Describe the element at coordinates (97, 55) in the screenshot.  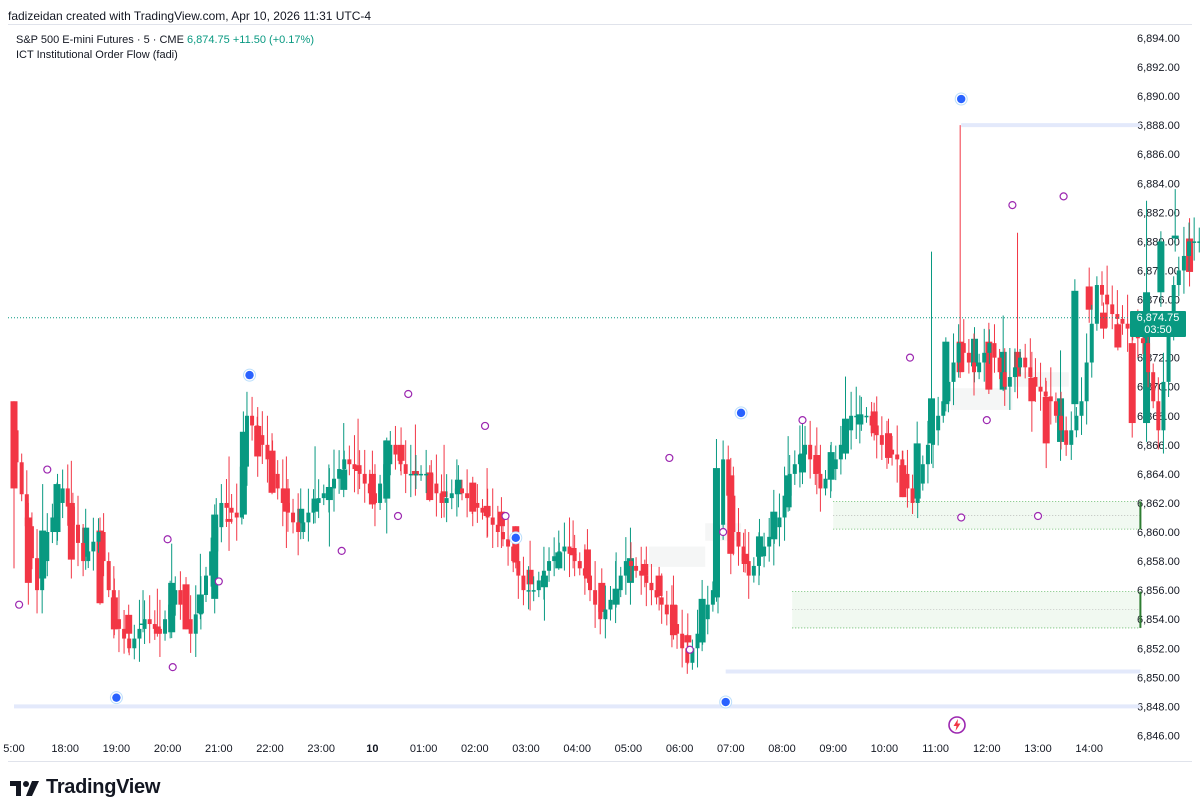
I see `indicator-name: ICT Institutional Order Flow (fadi)` at that location.